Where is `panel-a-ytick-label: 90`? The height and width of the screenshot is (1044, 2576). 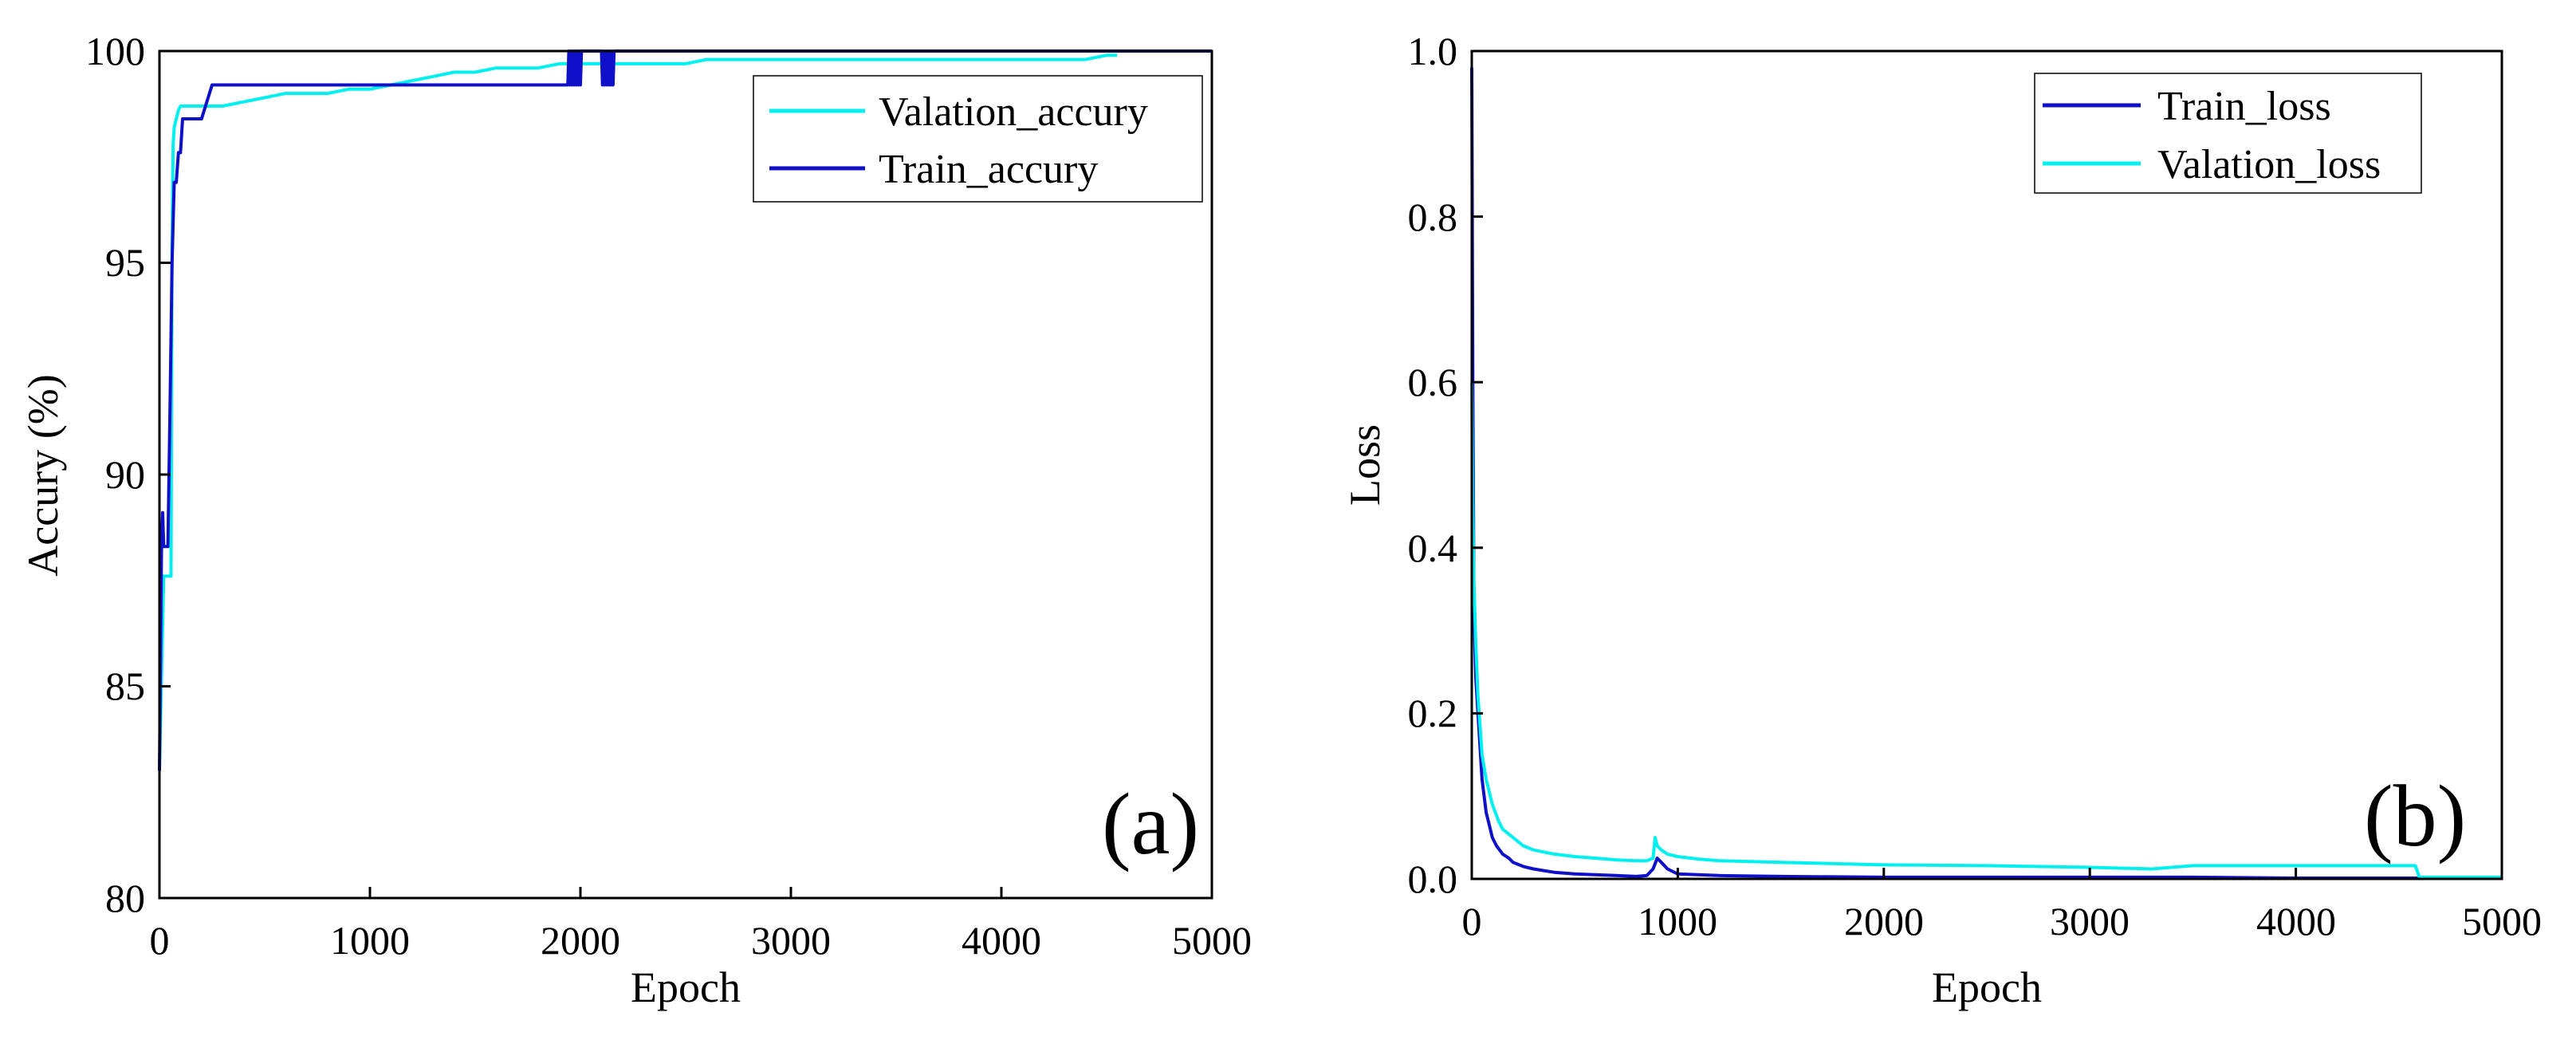
panel-a-ytick-label: 90 is located at coordinates (125, 474).